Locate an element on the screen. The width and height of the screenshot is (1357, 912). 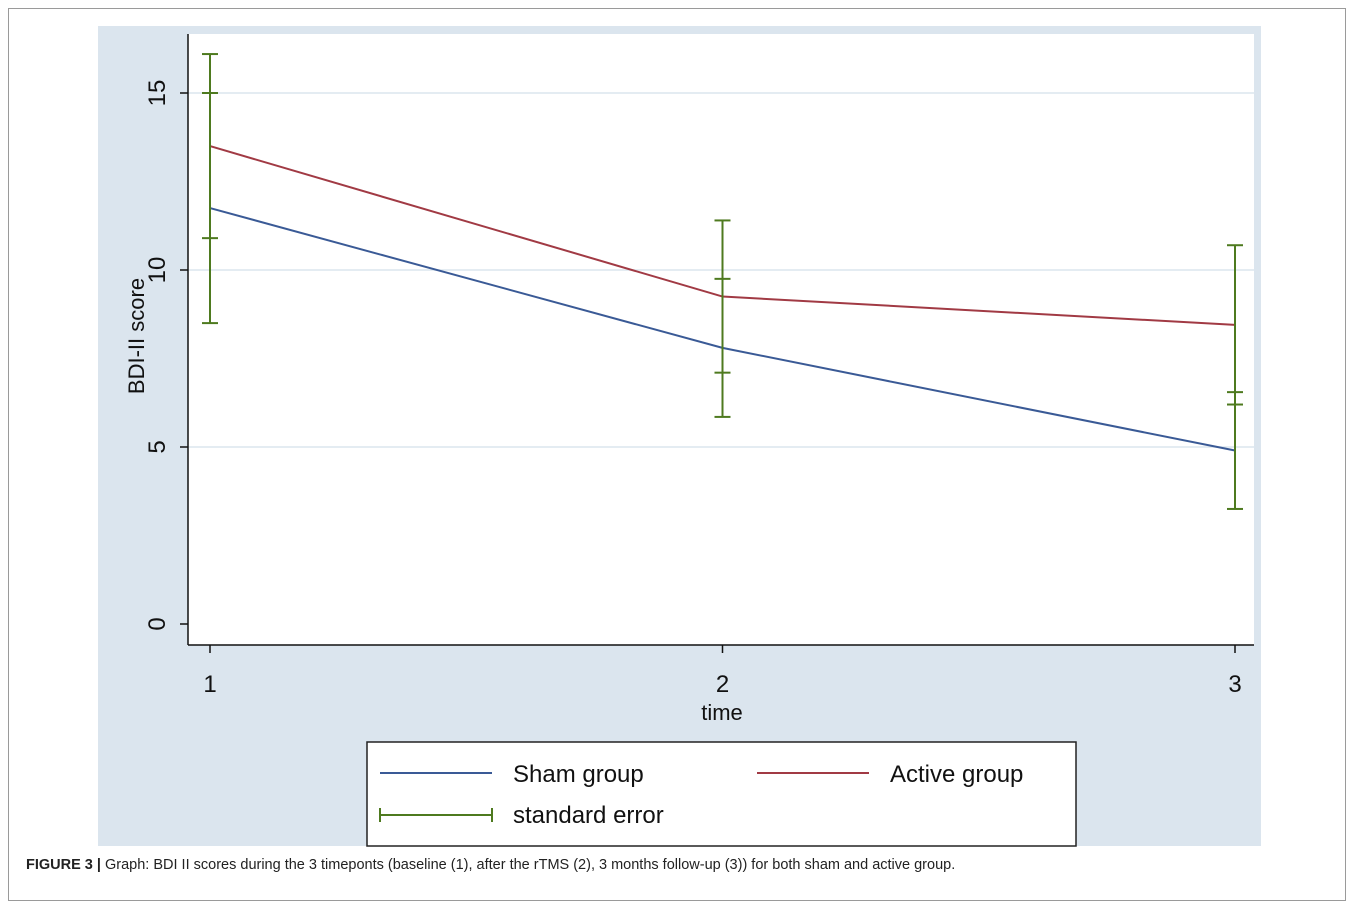
x-tick-label-3: 3 is located at coordinates (1234, 684).